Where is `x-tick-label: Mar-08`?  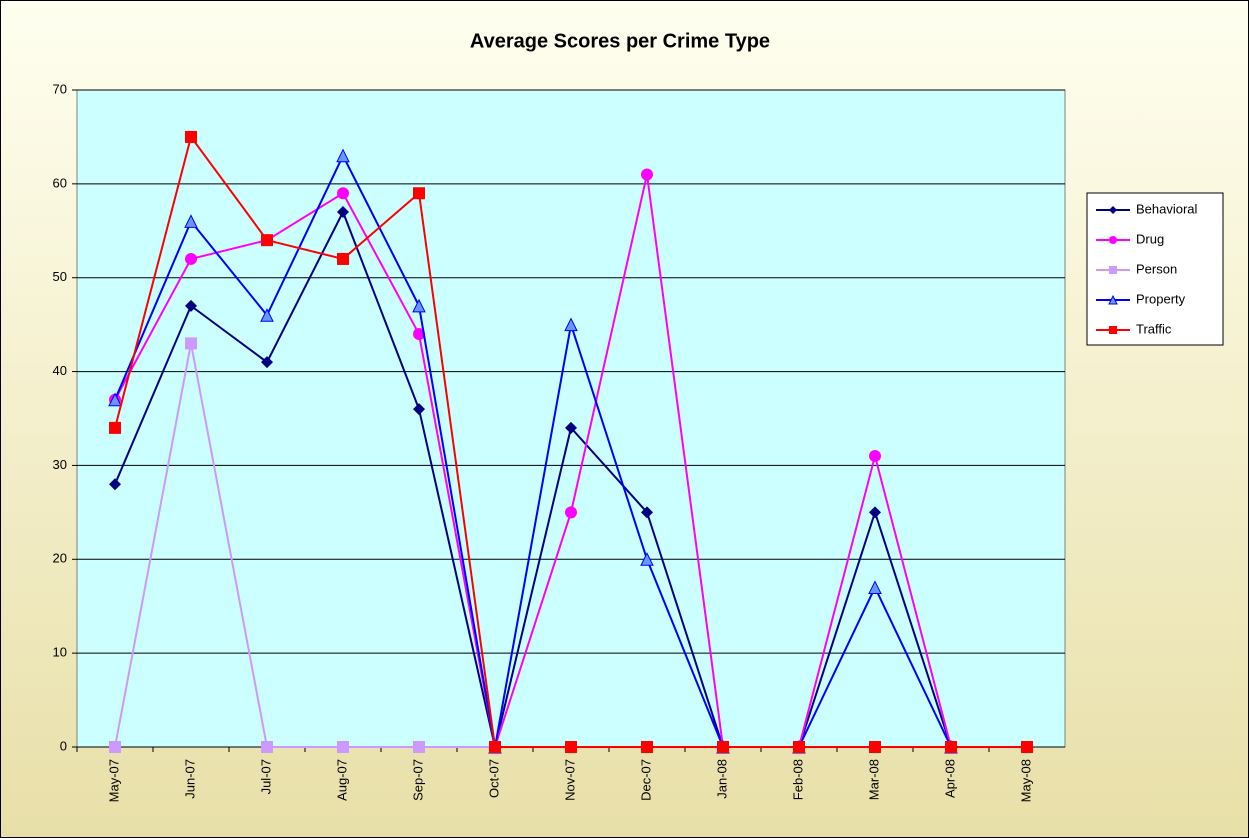 x-tick-label: Mar-08 is located at coordinates (873, 779).